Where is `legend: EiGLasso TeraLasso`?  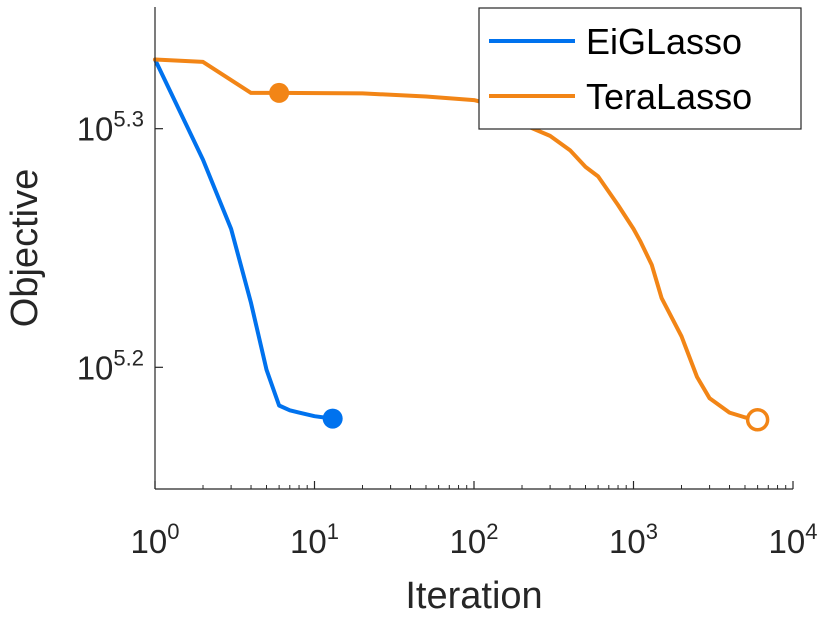
legend: EiGLasso TeraLasso is located at coordinates (640, 68).